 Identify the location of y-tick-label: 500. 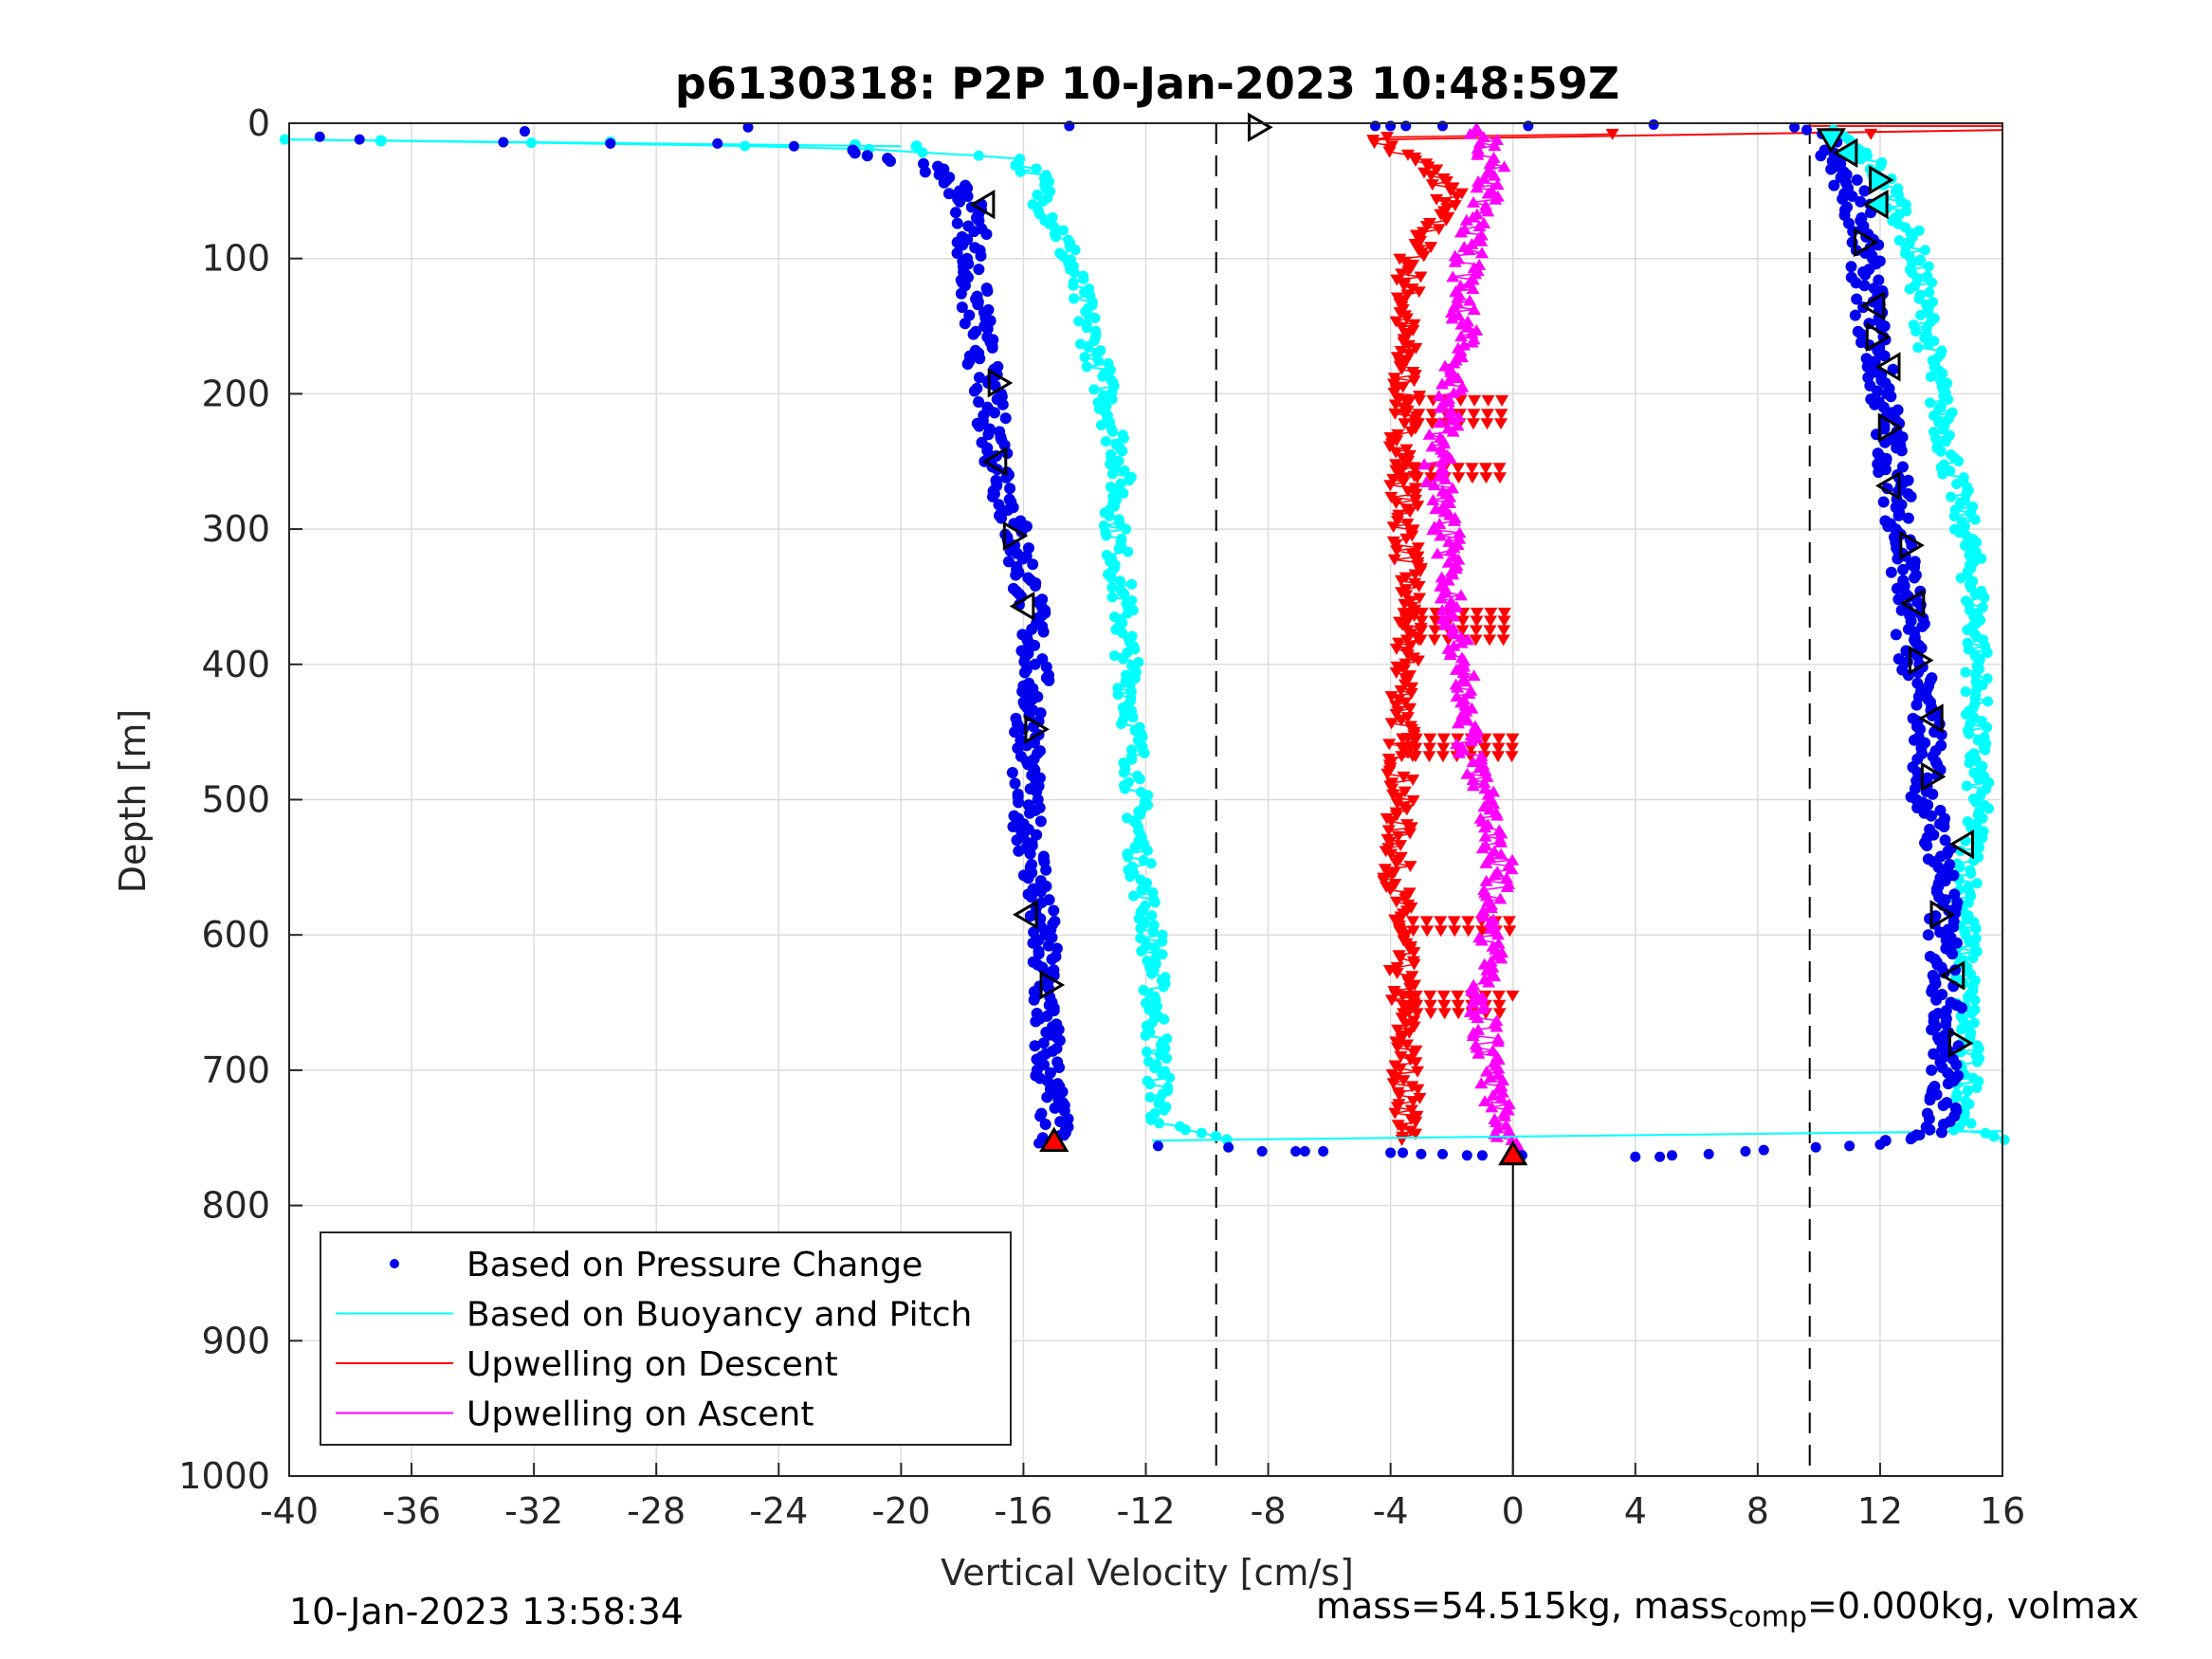
(235, 800).